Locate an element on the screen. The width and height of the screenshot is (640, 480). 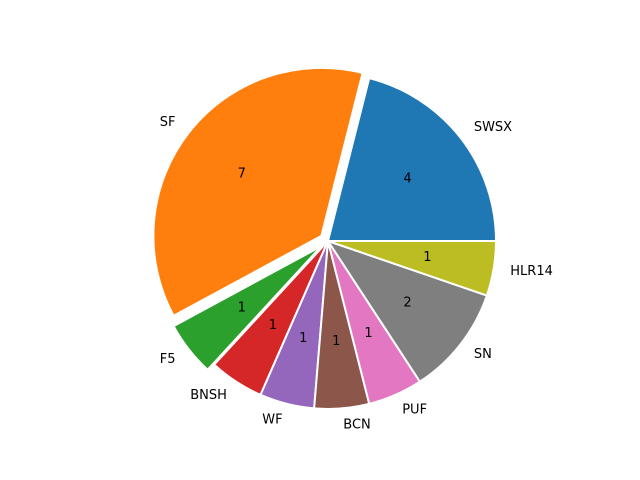
category-label: HLR14 is located at coordinates (531, 271).